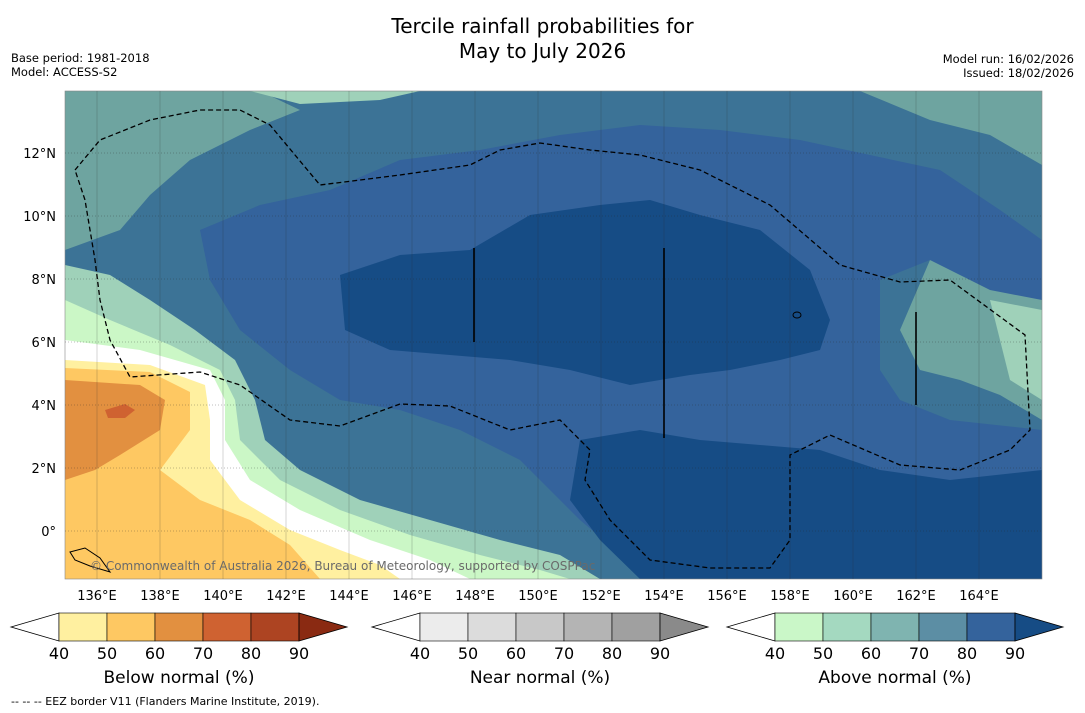  What do you see at coordinates (790, 596) in the screenshot?
I see `lon-tick-label: 158°E` at bounding box center [790, 596].